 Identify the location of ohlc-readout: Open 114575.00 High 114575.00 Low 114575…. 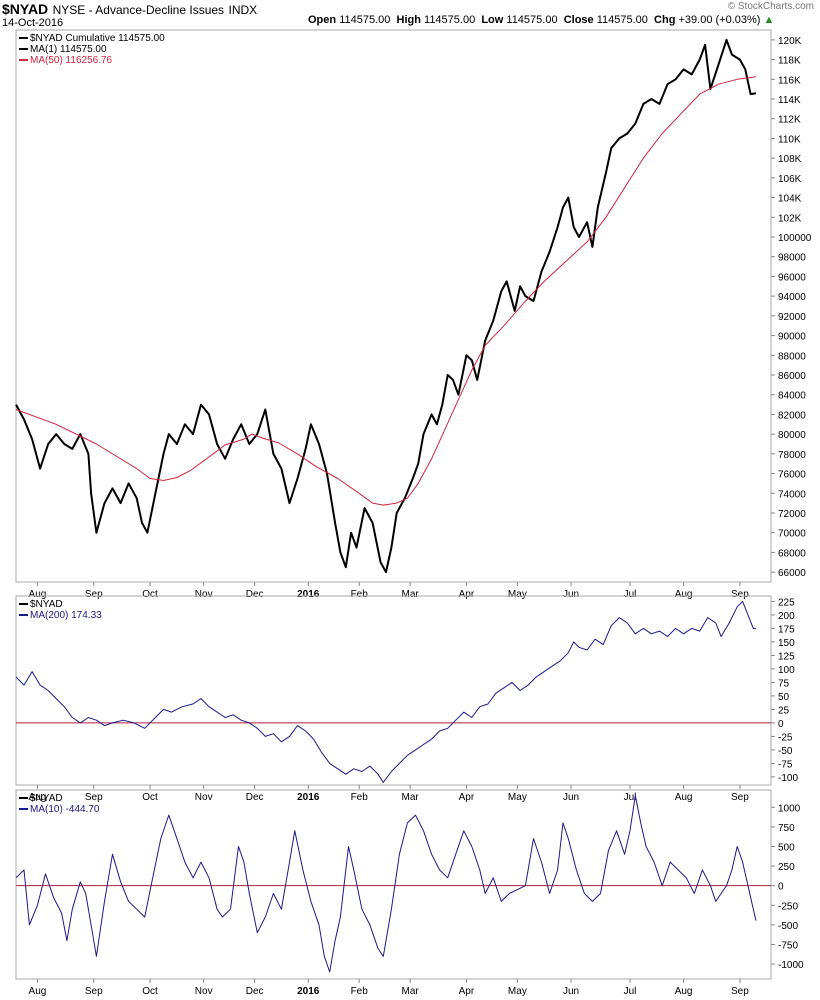
(541, 20).